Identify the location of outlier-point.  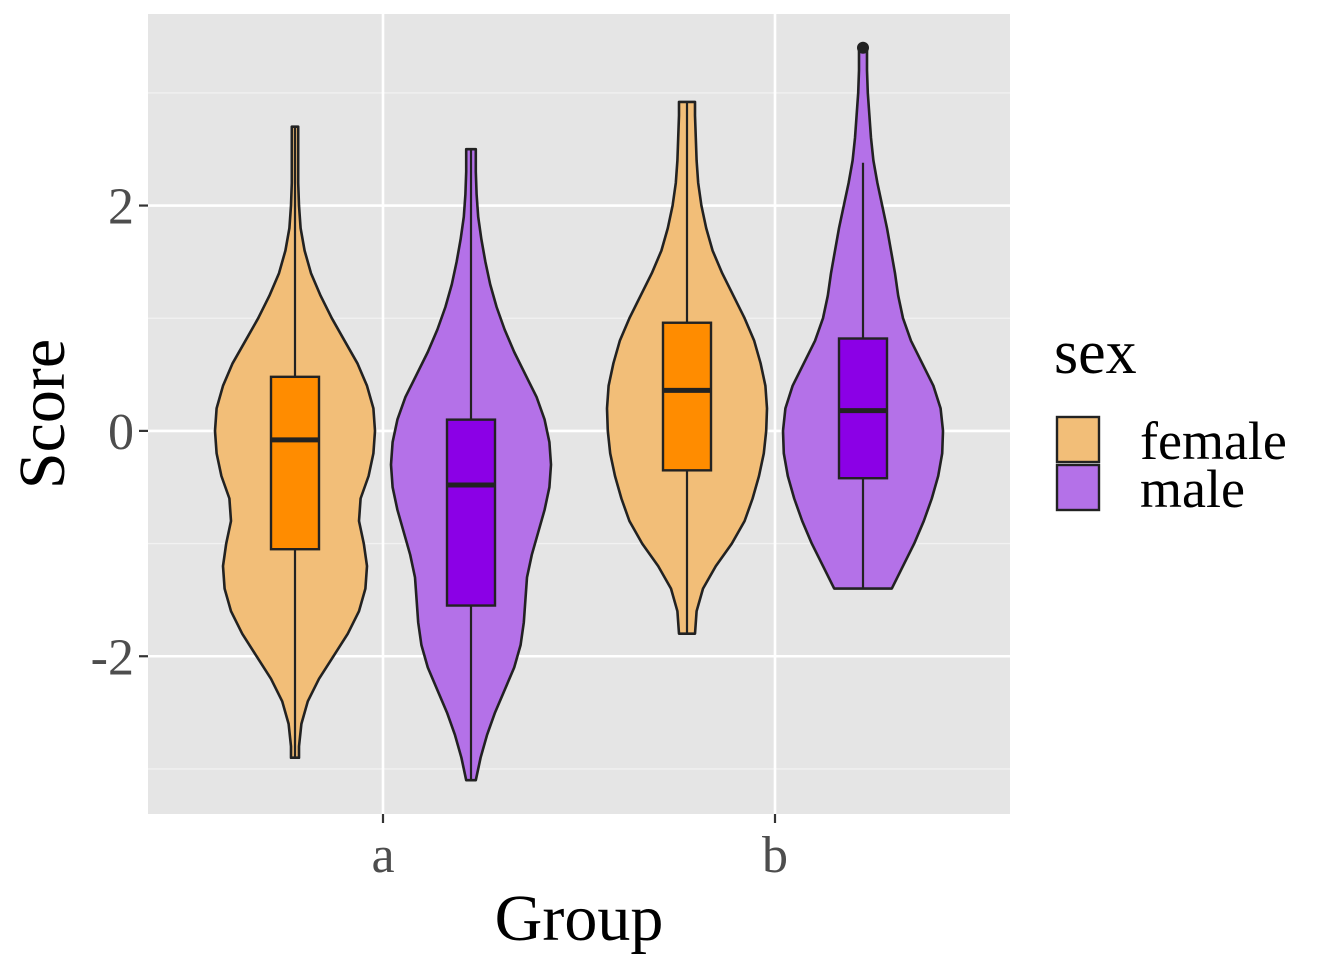
(863, 47).